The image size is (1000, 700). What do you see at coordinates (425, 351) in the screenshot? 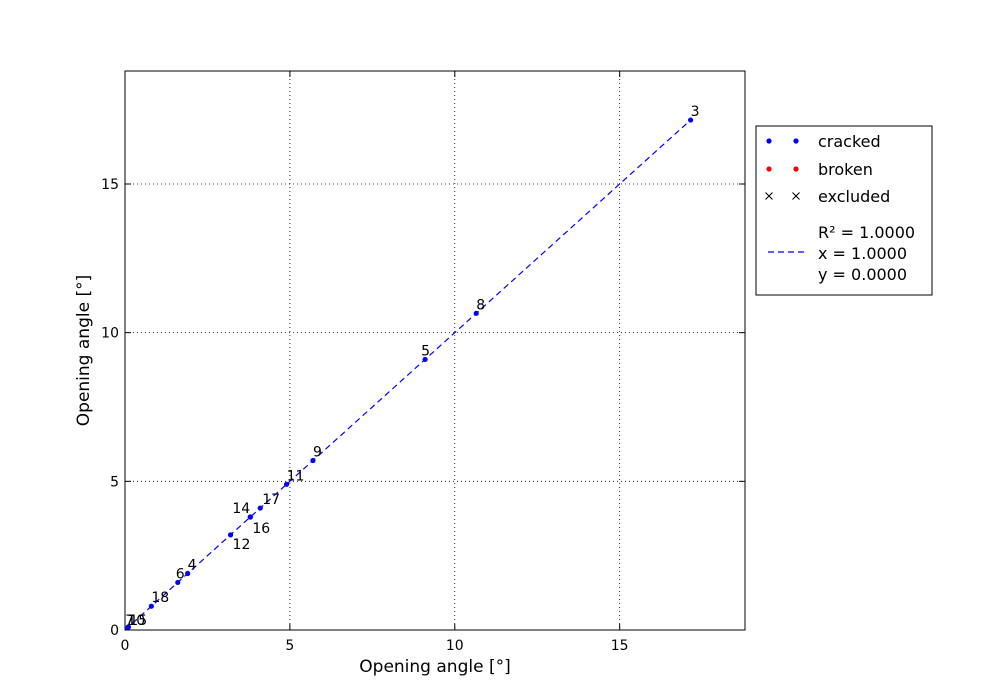
I see `point-label: 5` at bounding box center [425, 351].